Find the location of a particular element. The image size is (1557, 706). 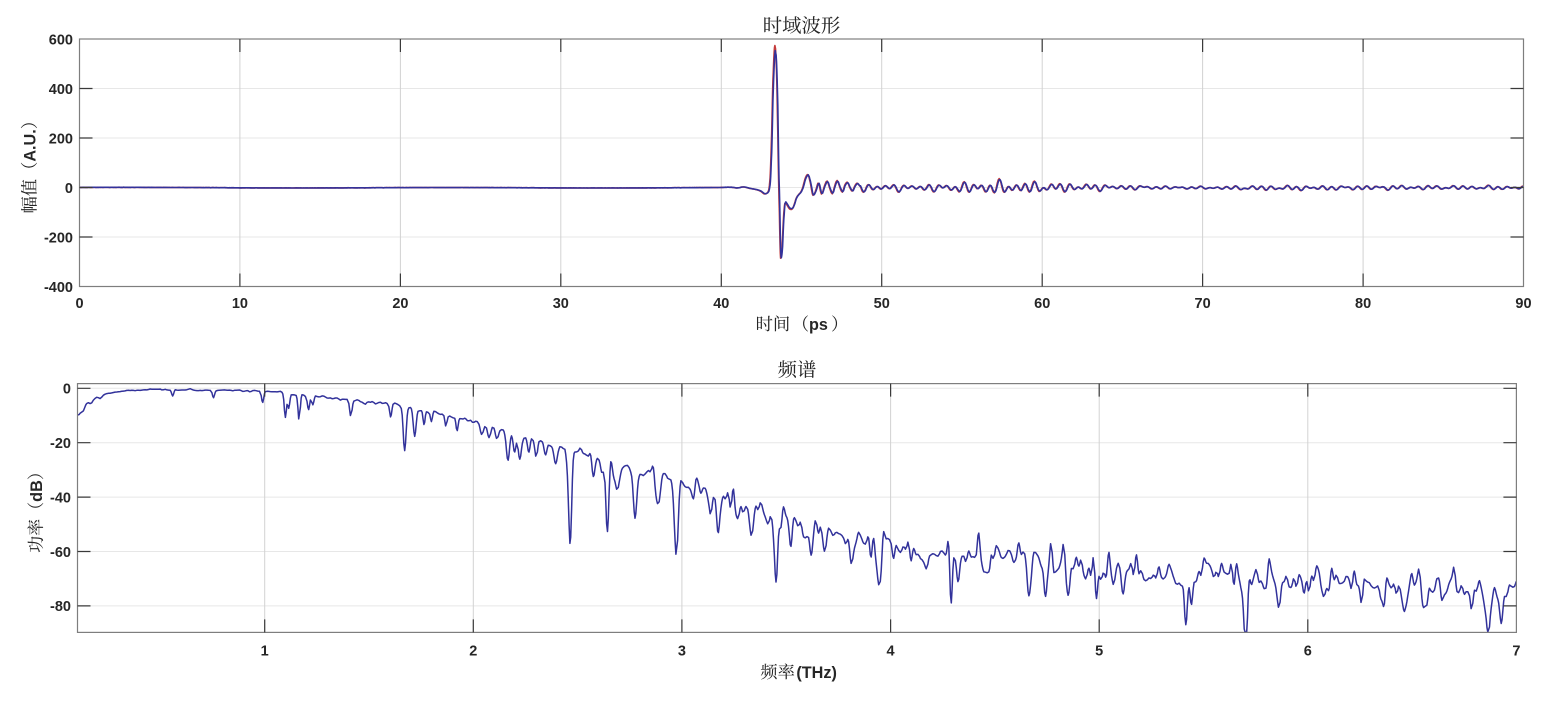

svg-text: 10 is located at coordinates (240, 304).